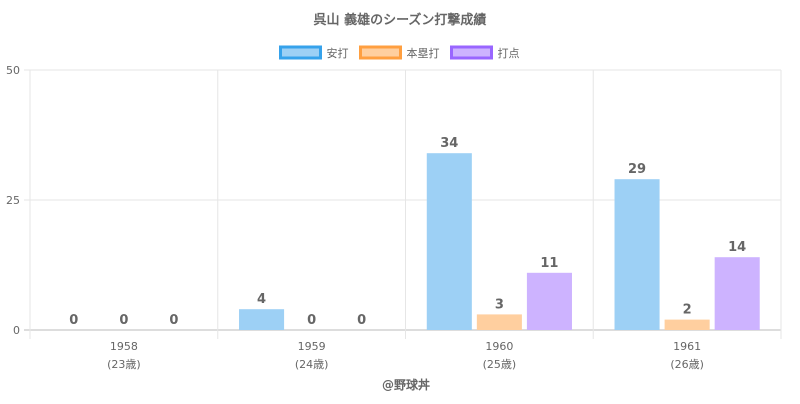  What do you see at coordinates (124, 346) in the screenshot?
I see `x-tick-label: 1958` at bounding box center [124, 346].